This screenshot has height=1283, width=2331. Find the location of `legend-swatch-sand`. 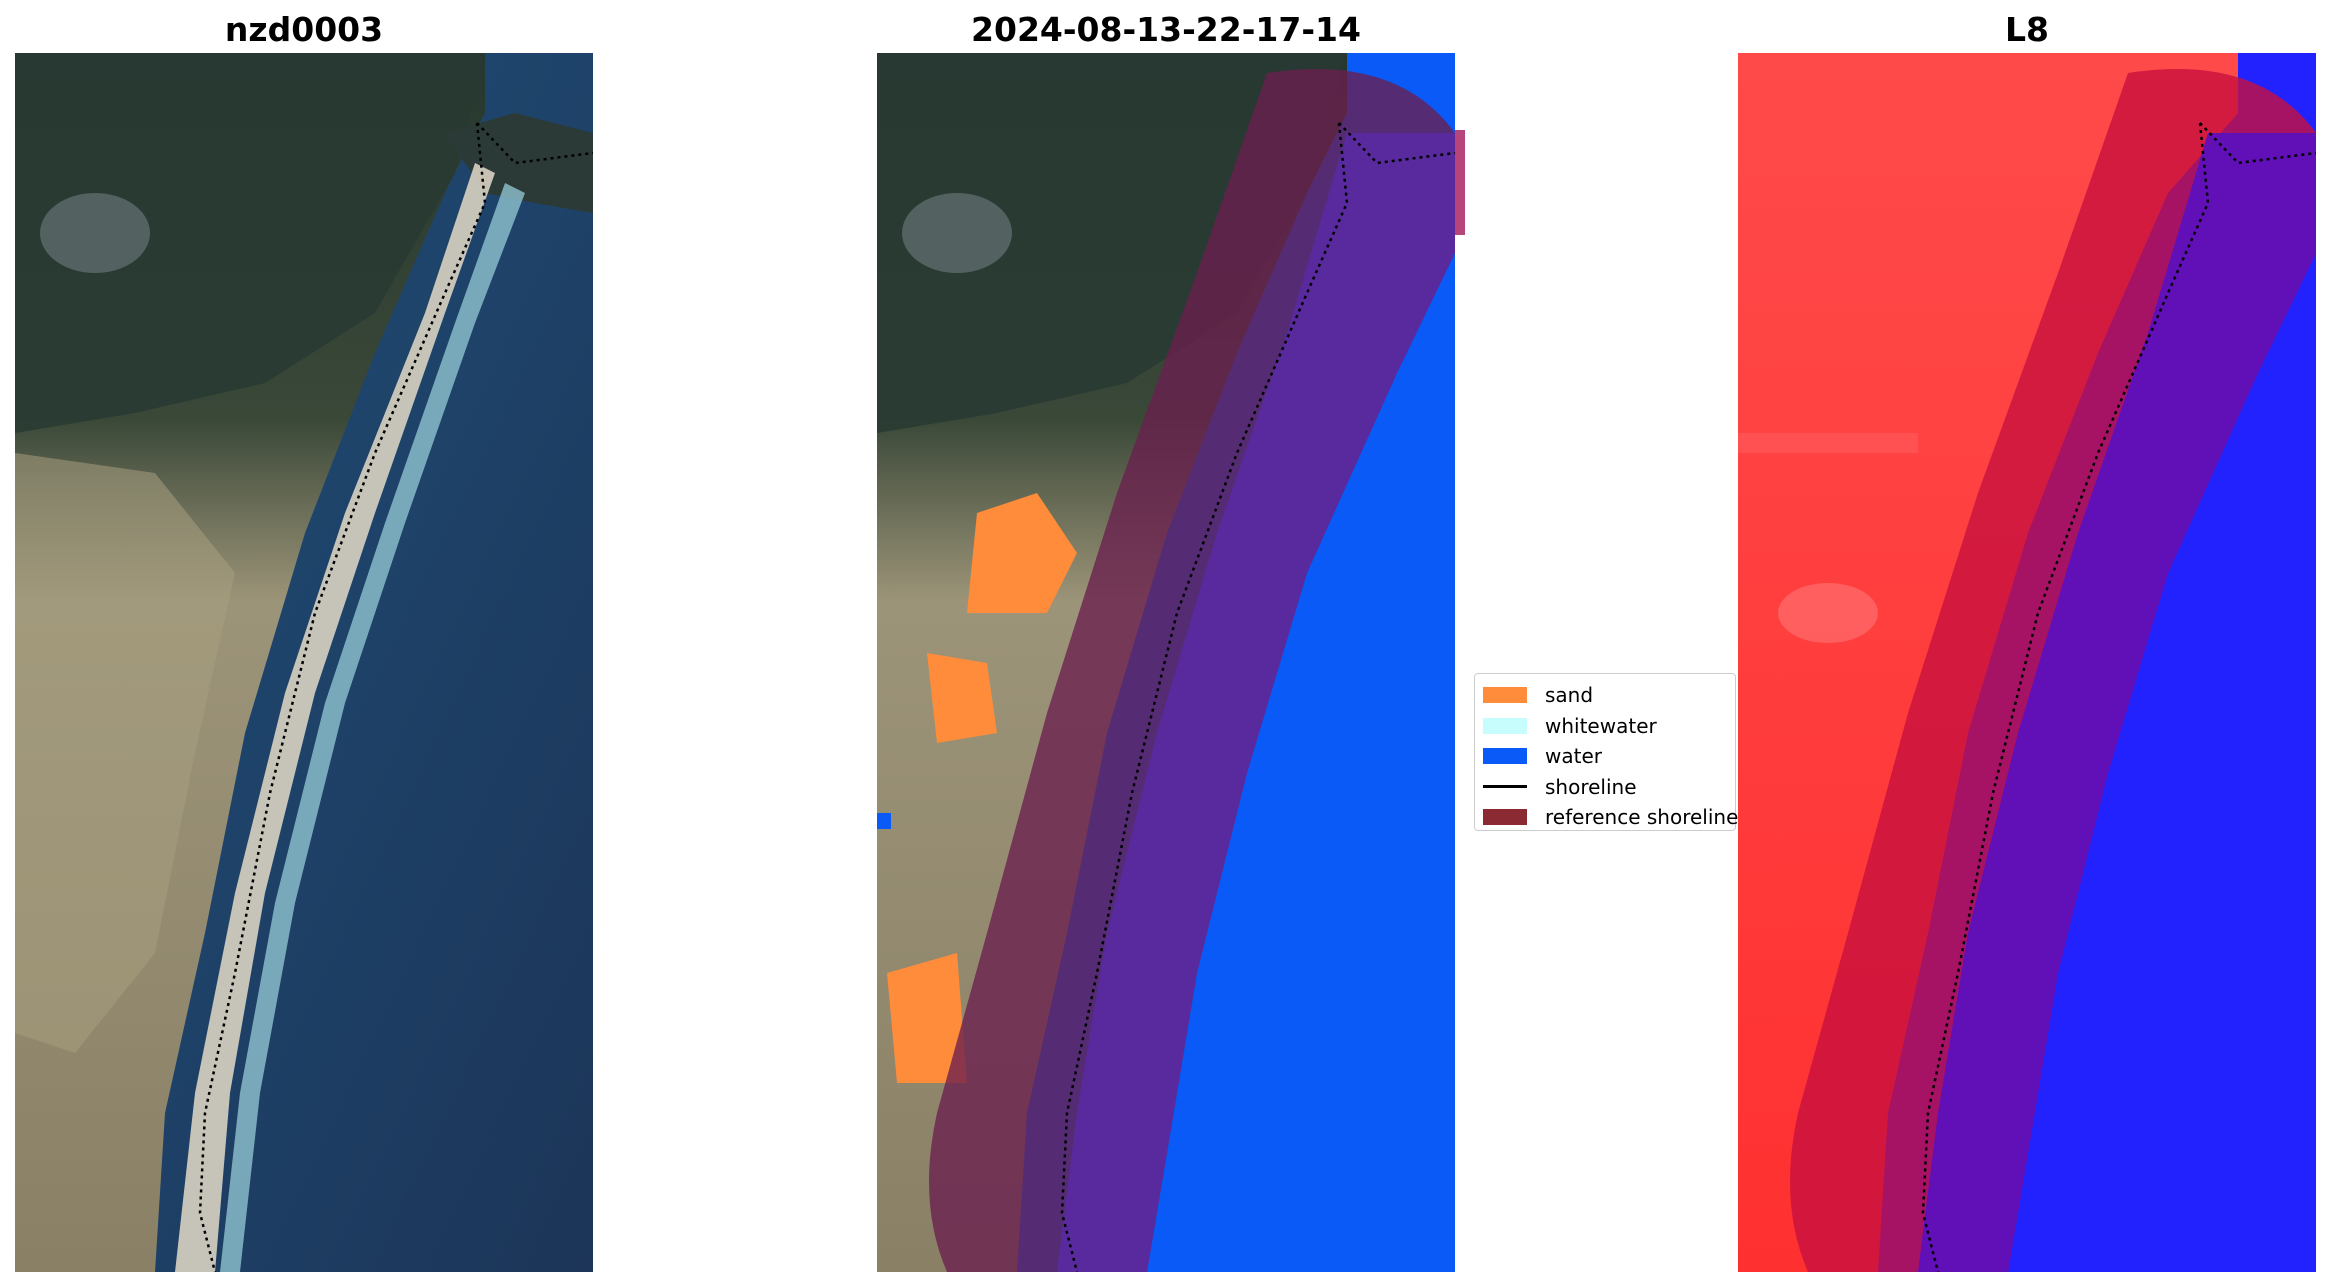

legend-swatch-sand is located at coordinates (1505, 695).